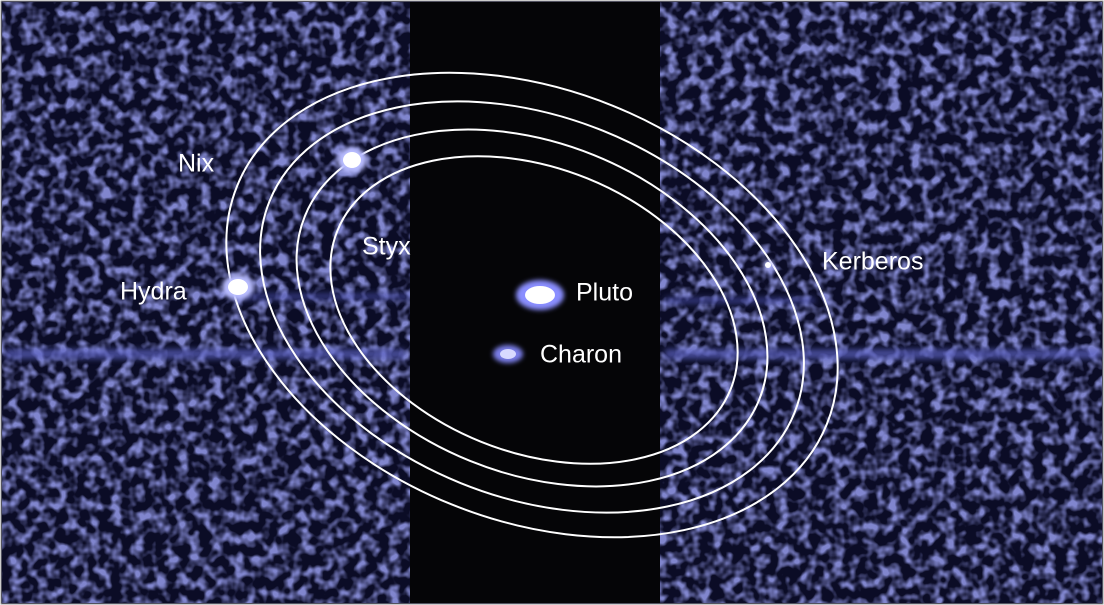 This screenshot has width=1104, height=605. I want to click on label: Charon, so click(581, 355).